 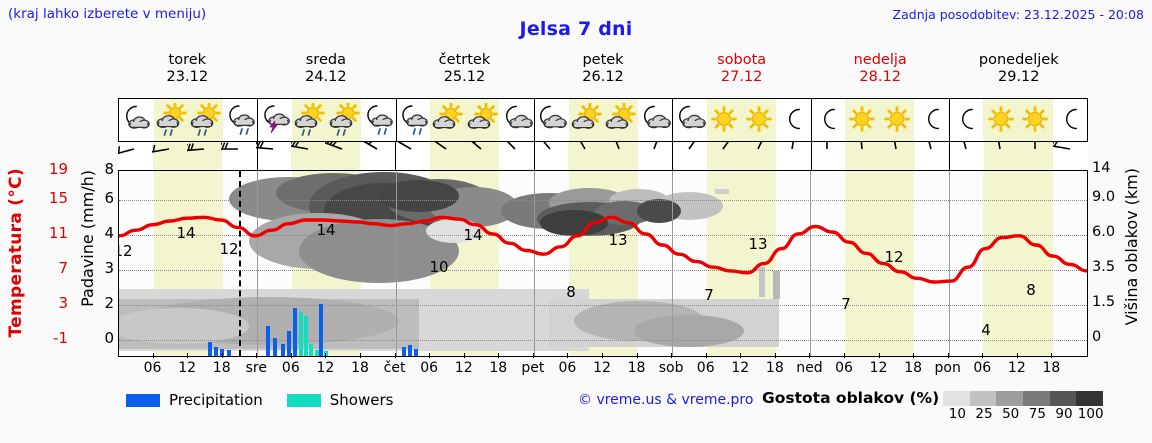 I want to click on cloud-density-tick-label: 10, so click(x=957, y=414).